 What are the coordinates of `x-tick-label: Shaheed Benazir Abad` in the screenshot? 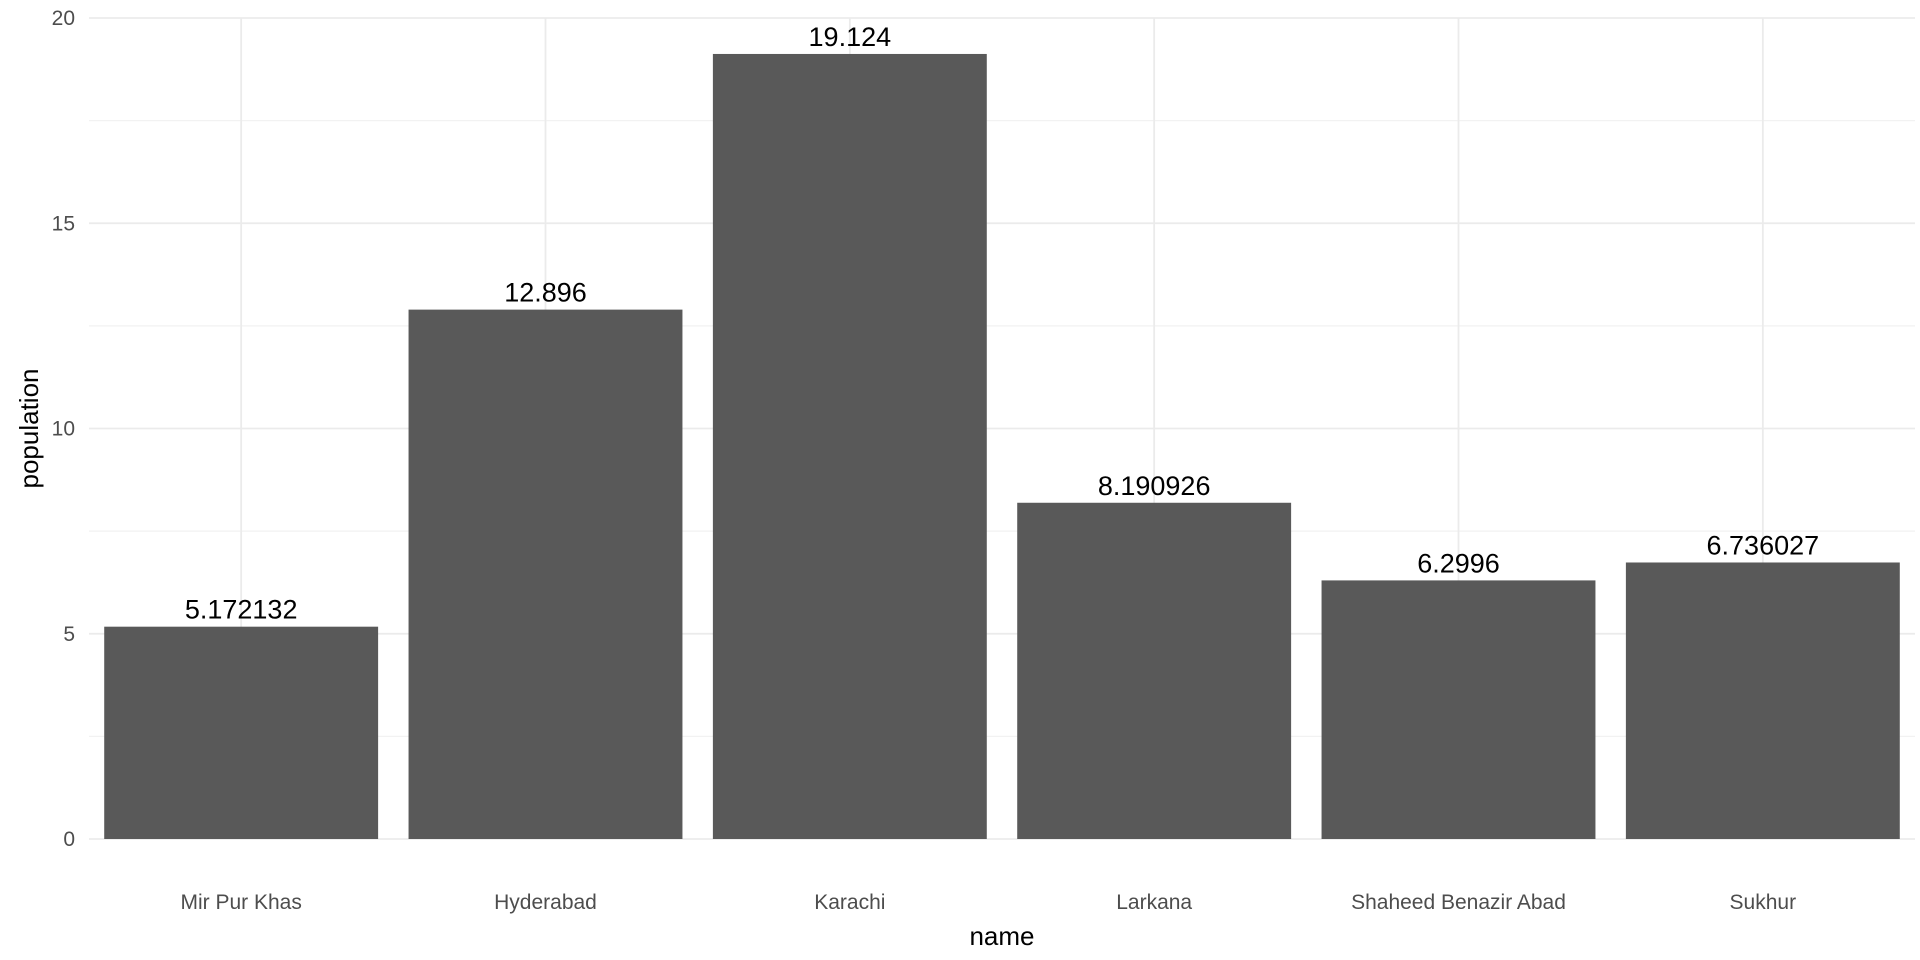 It's located at (1458, 902).